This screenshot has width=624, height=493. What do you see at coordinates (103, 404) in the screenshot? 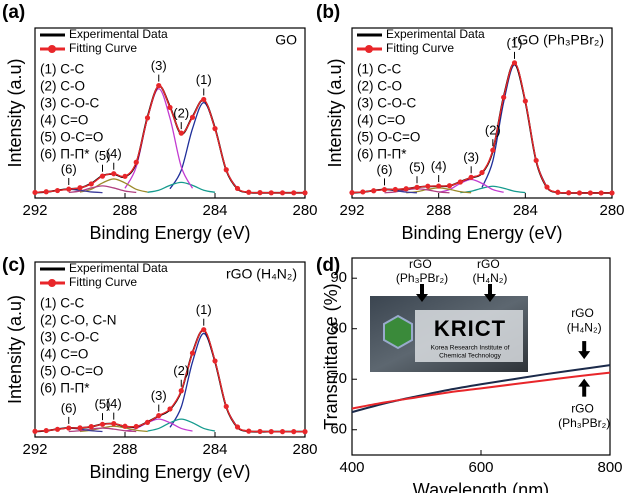
I see `peak-label: (5)` at bounding box center [103, 404].